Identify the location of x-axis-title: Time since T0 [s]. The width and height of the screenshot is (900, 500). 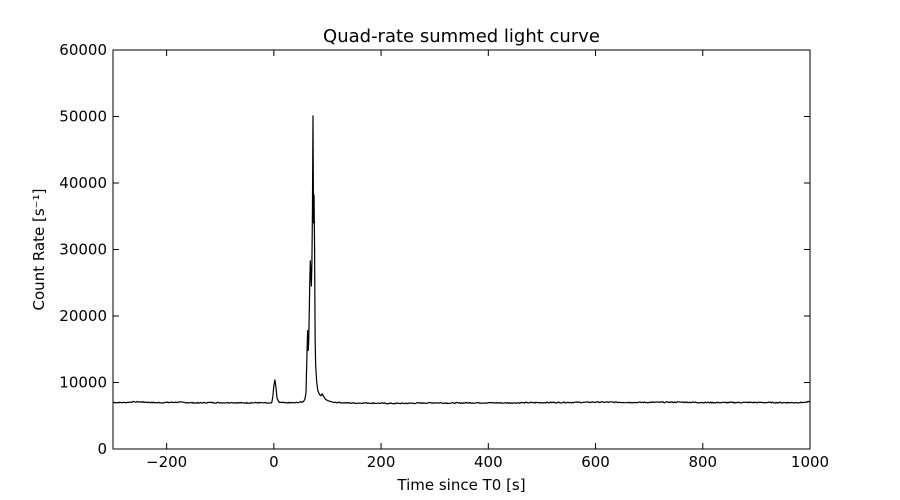
(460, 485).